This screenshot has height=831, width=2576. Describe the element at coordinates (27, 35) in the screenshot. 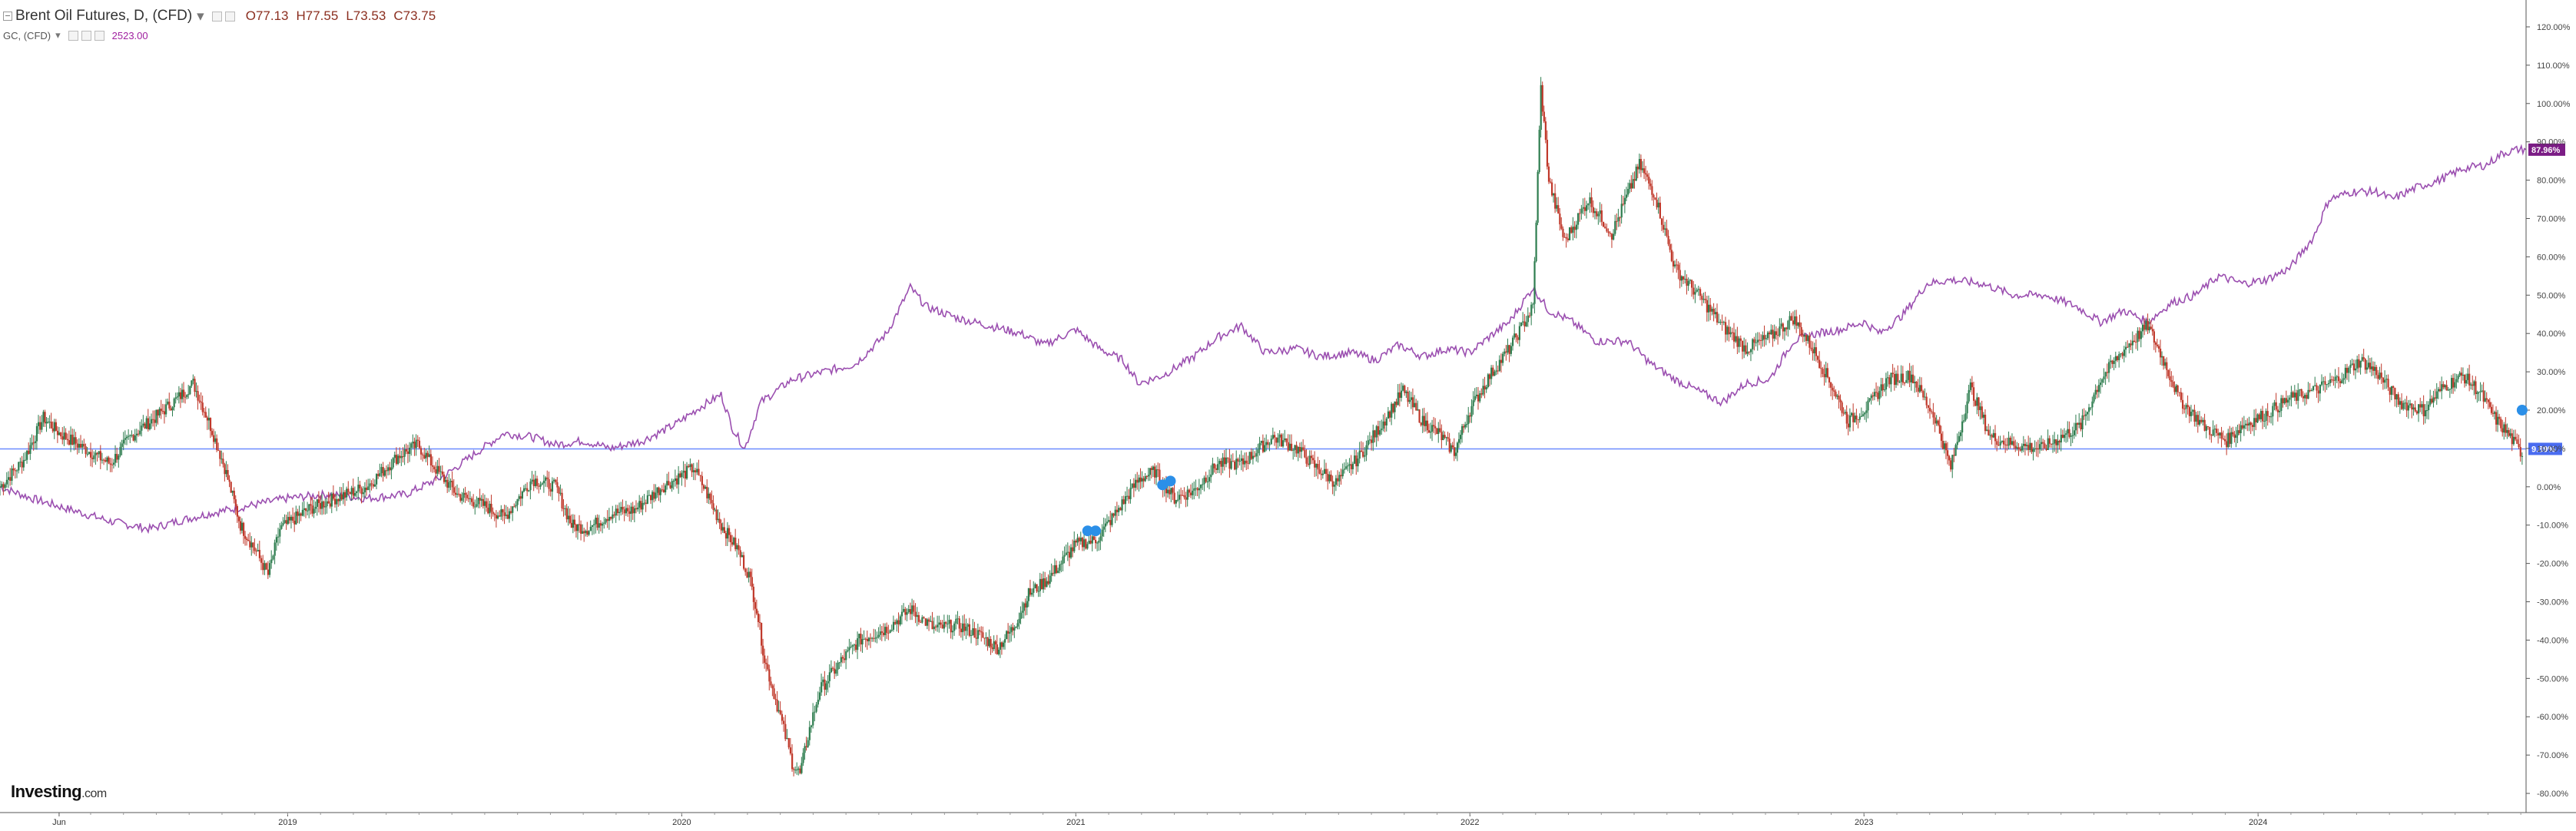

I see `compare-symbol: GC, (CFD)` at that location.